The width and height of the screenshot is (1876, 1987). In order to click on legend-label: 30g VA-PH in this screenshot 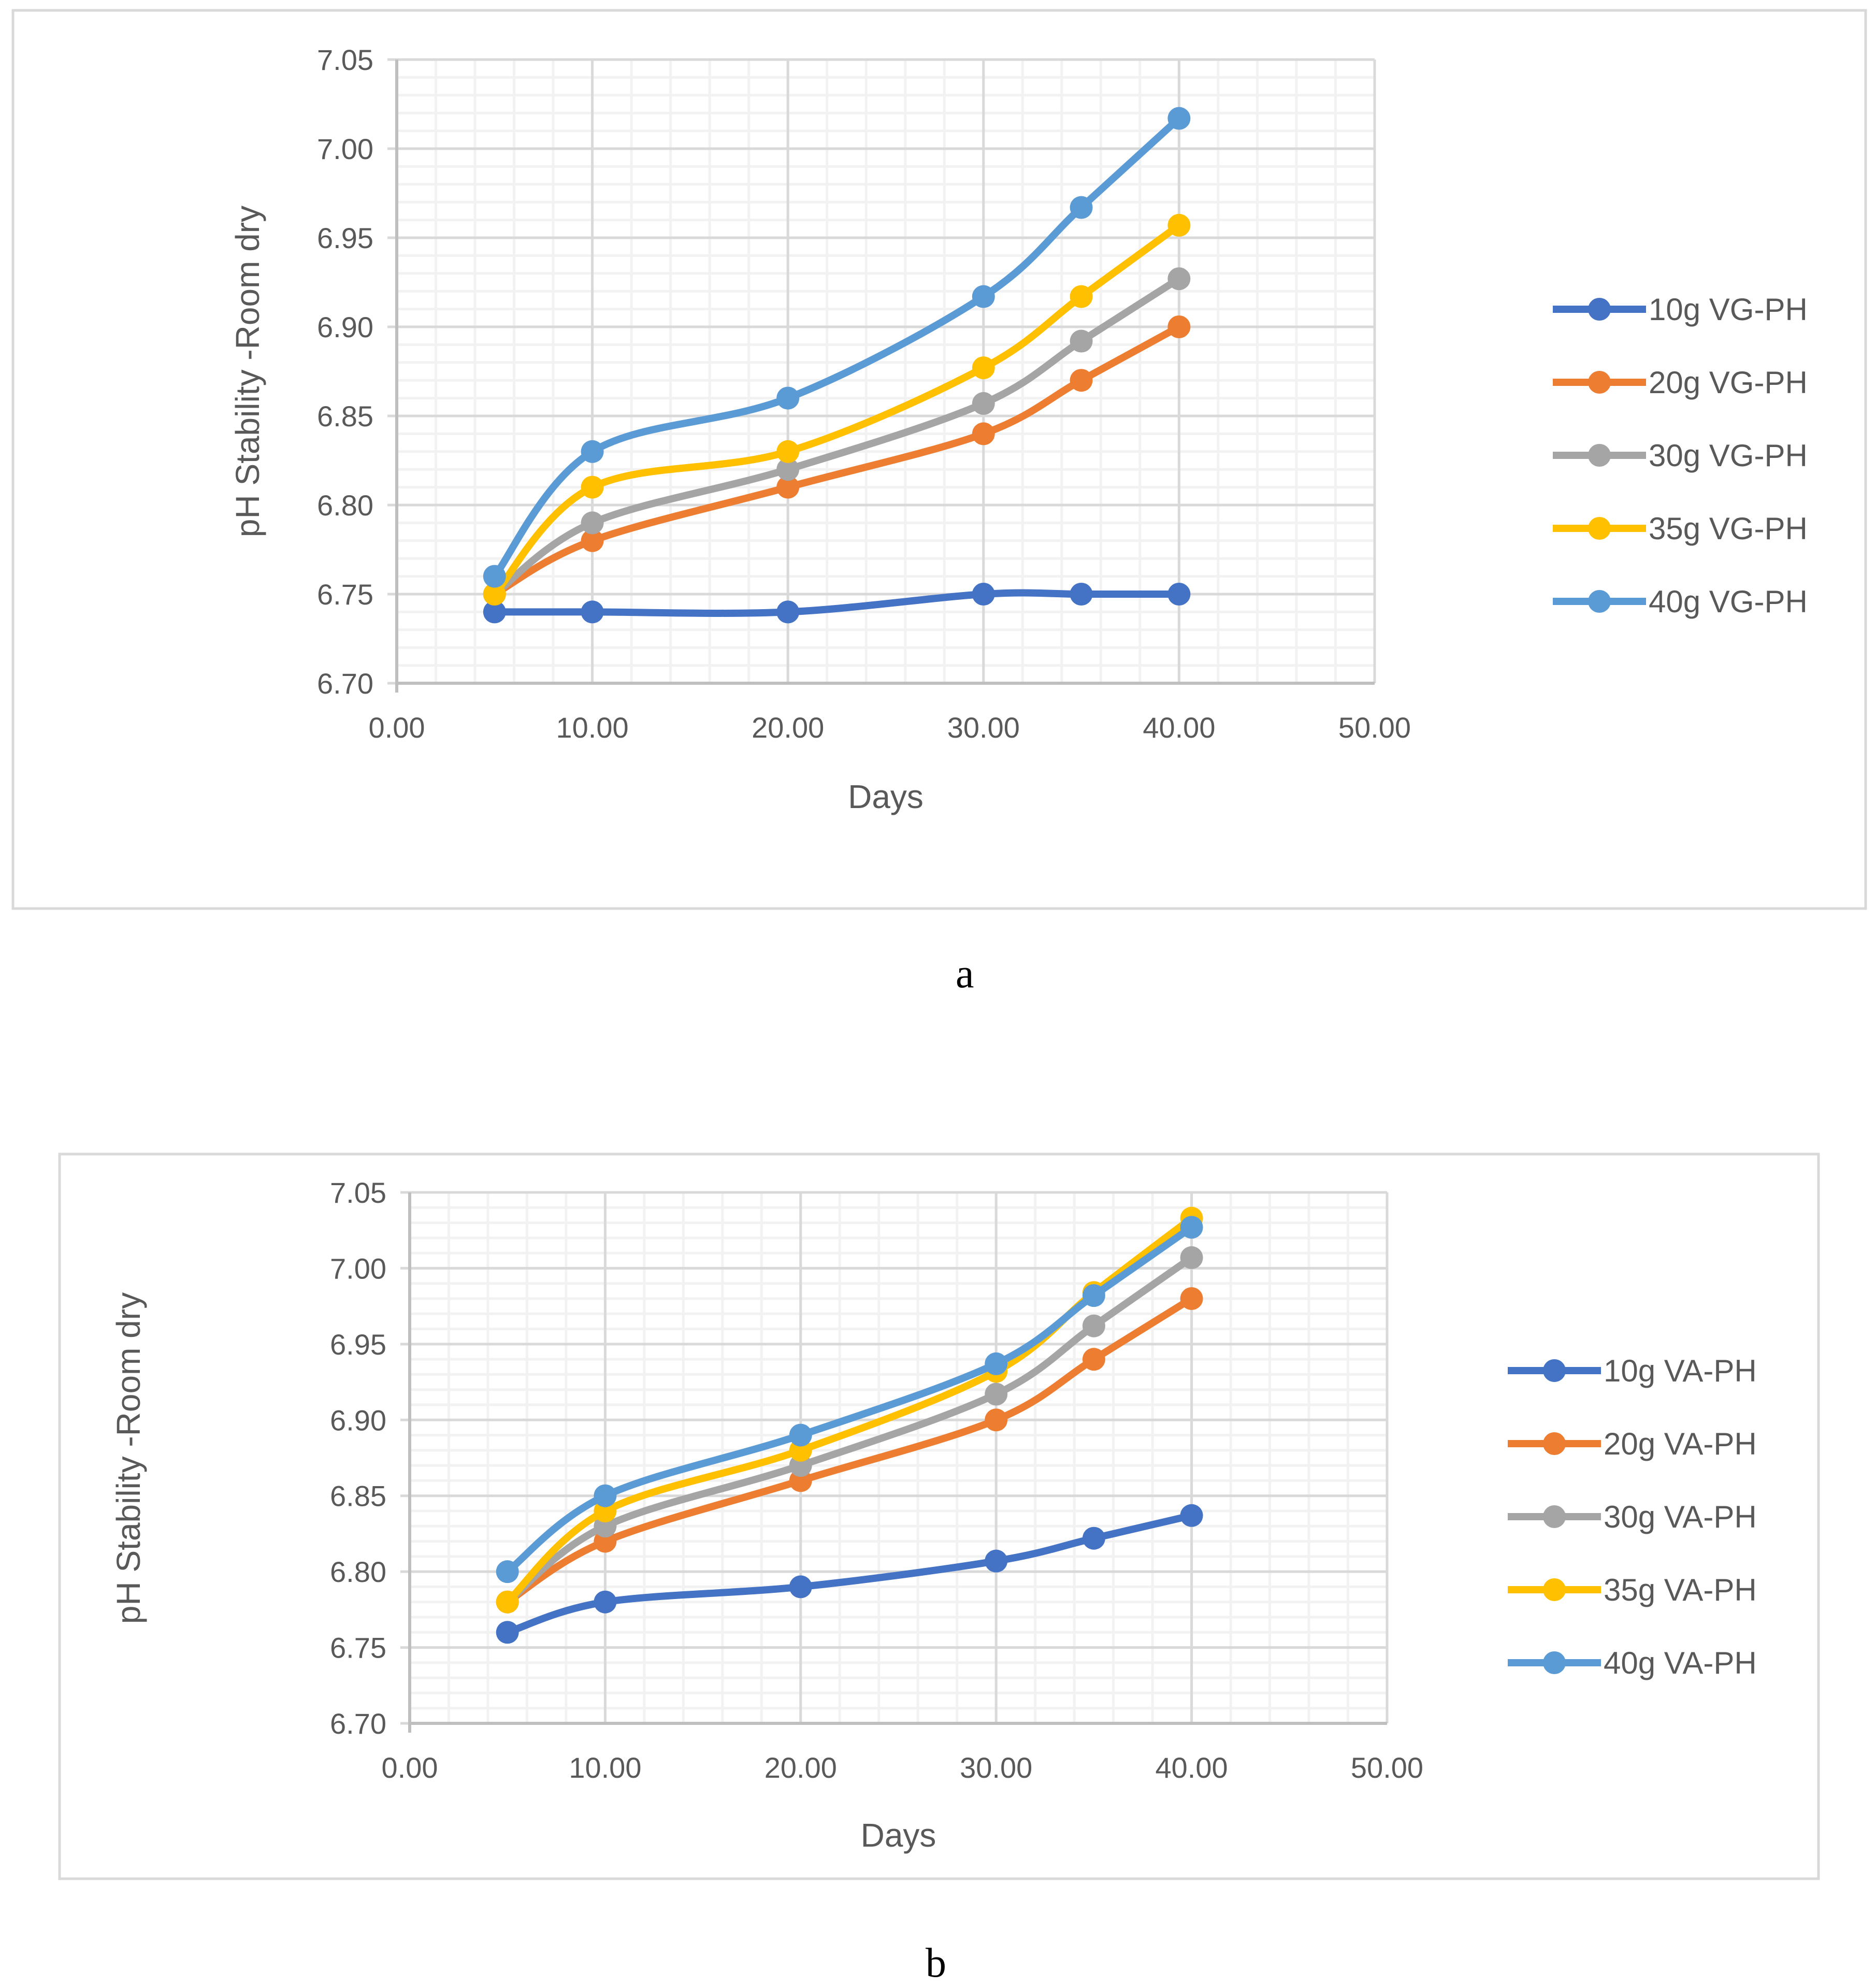, I will do `click(1681, 1517)`.